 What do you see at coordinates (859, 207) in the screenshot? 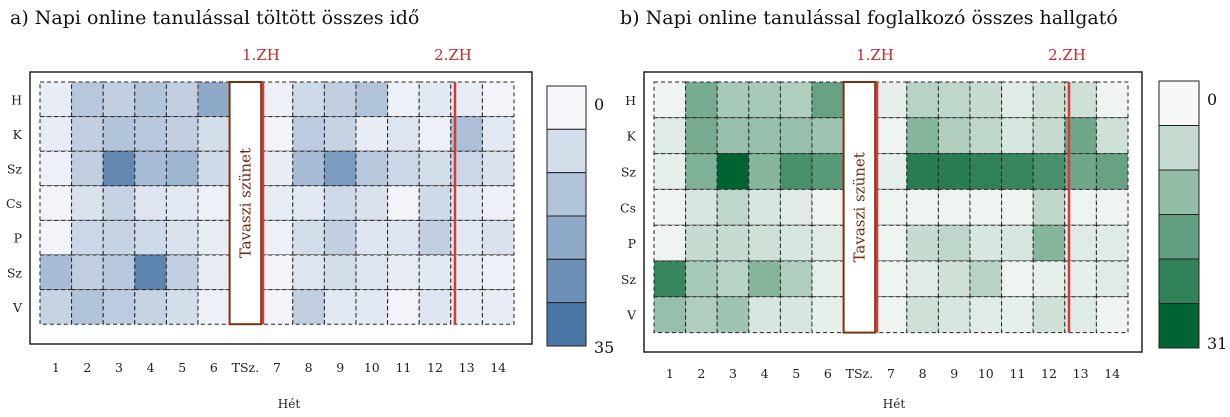
I see `spring-break-box` at bounding box center [859, 207].